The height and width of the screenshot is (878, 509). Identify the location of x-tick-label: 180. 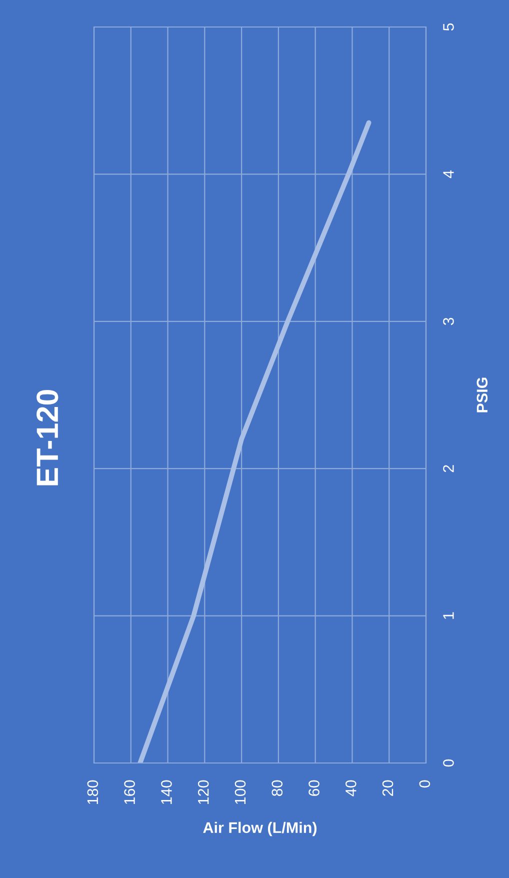
(92, 792).